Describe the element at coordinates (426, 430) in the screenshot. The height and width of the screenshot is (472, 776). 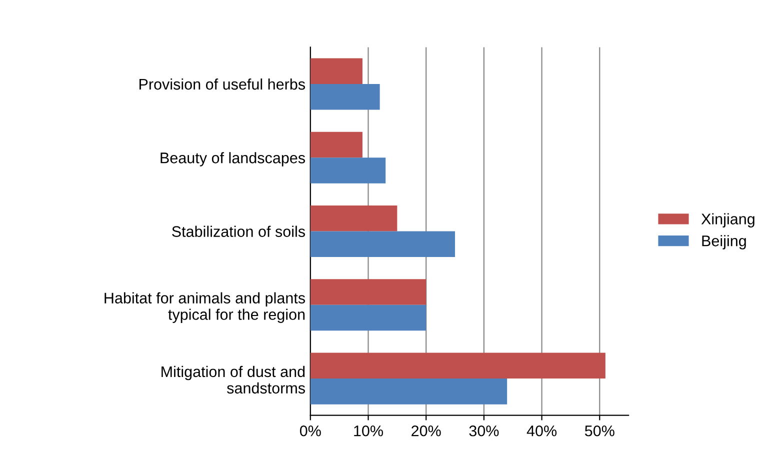
I see `x-tick-label: 20%` at that location.